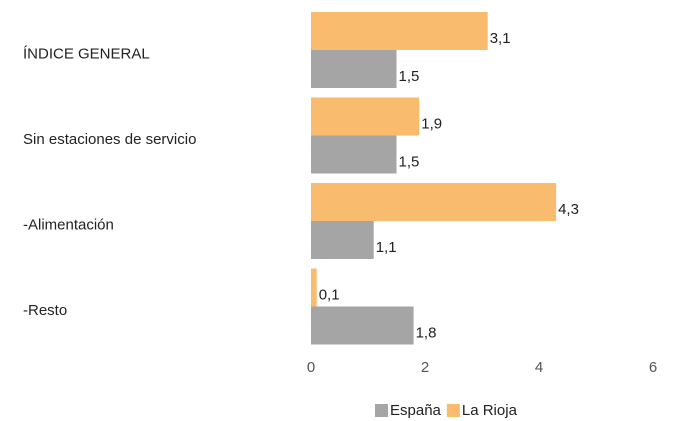 This screenshot has height=421, width=675. What do you see at coordinates (416, 410) in the screenshot?
I see `legend-label: España` at bounding box center [416, 410].